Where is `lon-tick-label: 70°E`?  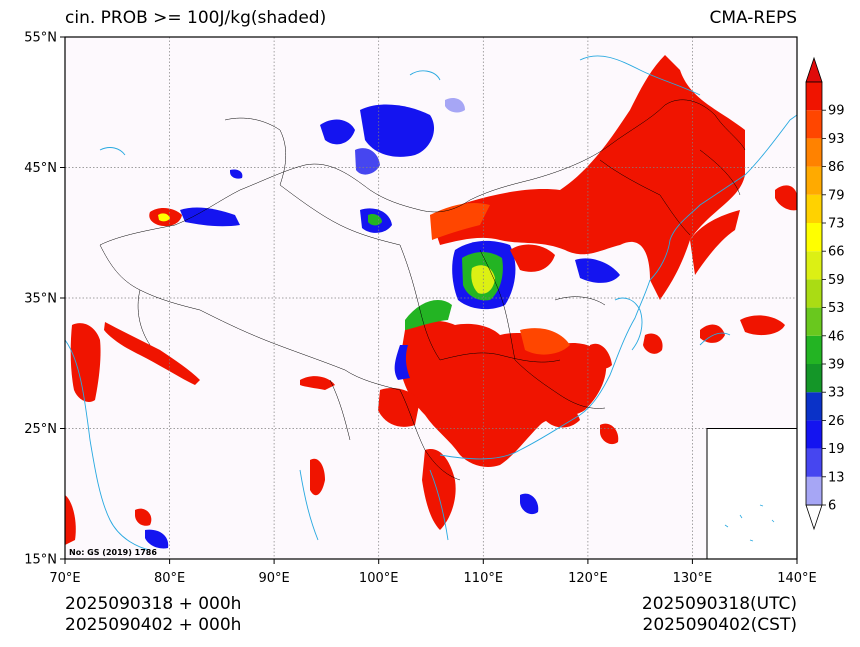 lon-tick-label: 70°E is located at coordinates (64, 578).